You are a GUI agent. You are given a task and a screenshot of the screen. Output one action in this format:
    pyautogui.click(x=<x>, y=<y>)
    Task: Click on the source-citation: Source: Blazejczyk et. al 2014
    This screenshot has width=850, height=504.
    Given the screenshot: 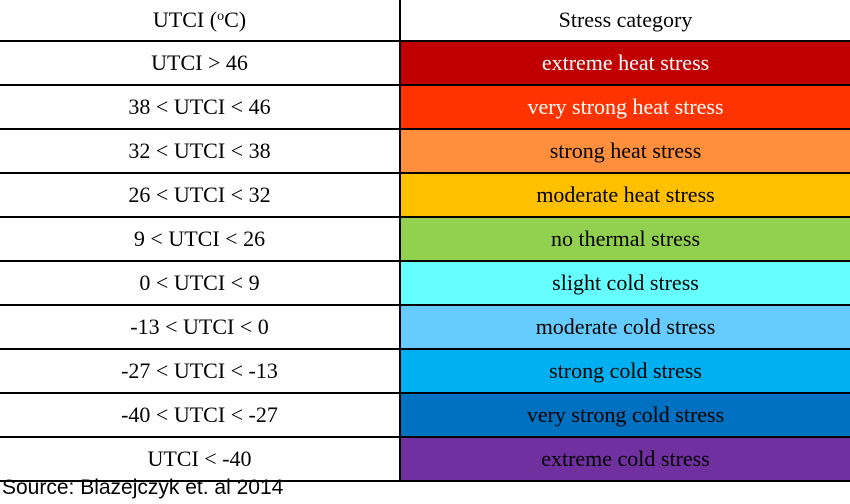 What is the action you would take?
    pyautogui.click(x=143, y=487)
    